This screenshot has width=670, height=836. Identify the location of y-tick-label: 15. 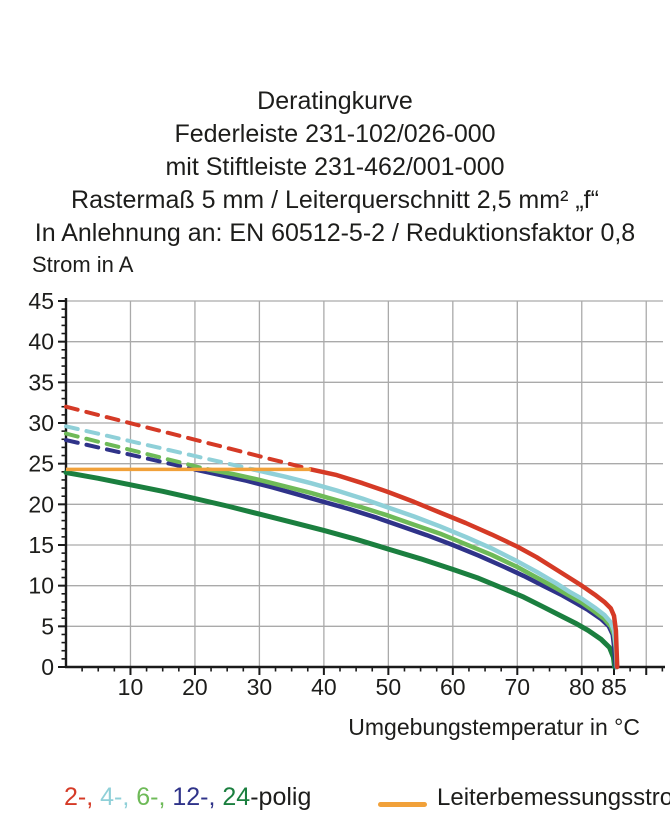
(41, 545).